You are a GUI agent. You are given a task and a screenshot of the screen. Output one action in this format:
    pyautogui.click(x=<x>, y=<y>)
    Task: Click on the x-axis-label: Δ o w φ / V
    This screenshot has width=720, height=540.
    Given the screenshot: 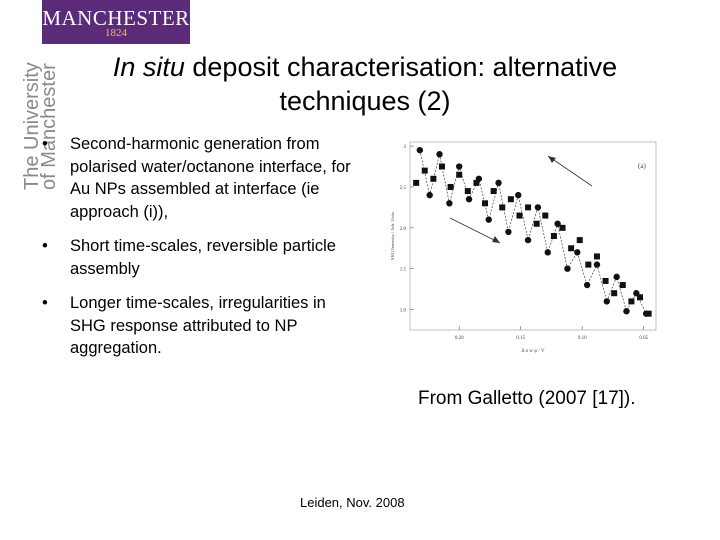 What is the action you would take?
    pyautogui.click(x=533, y=351)
    